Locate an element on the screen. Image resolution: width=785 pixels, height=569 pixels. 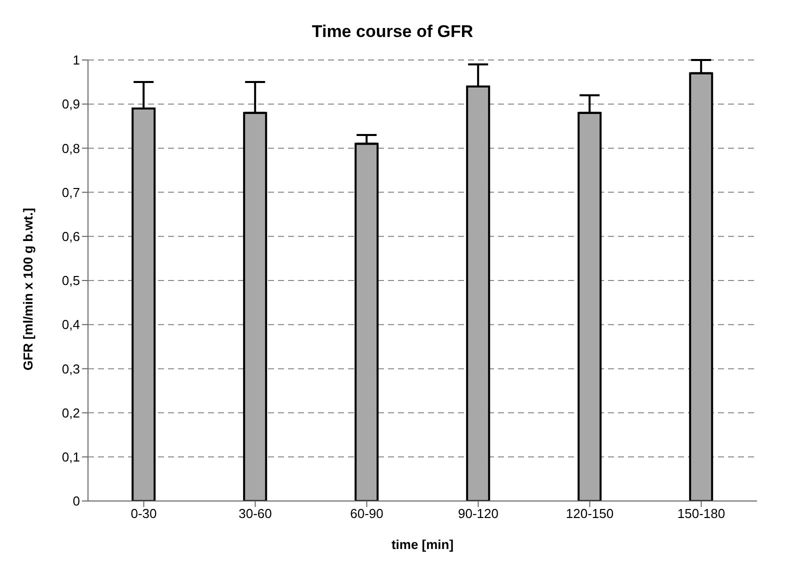
chart-title: Time course of GFR is located at coordinates (392, 32).